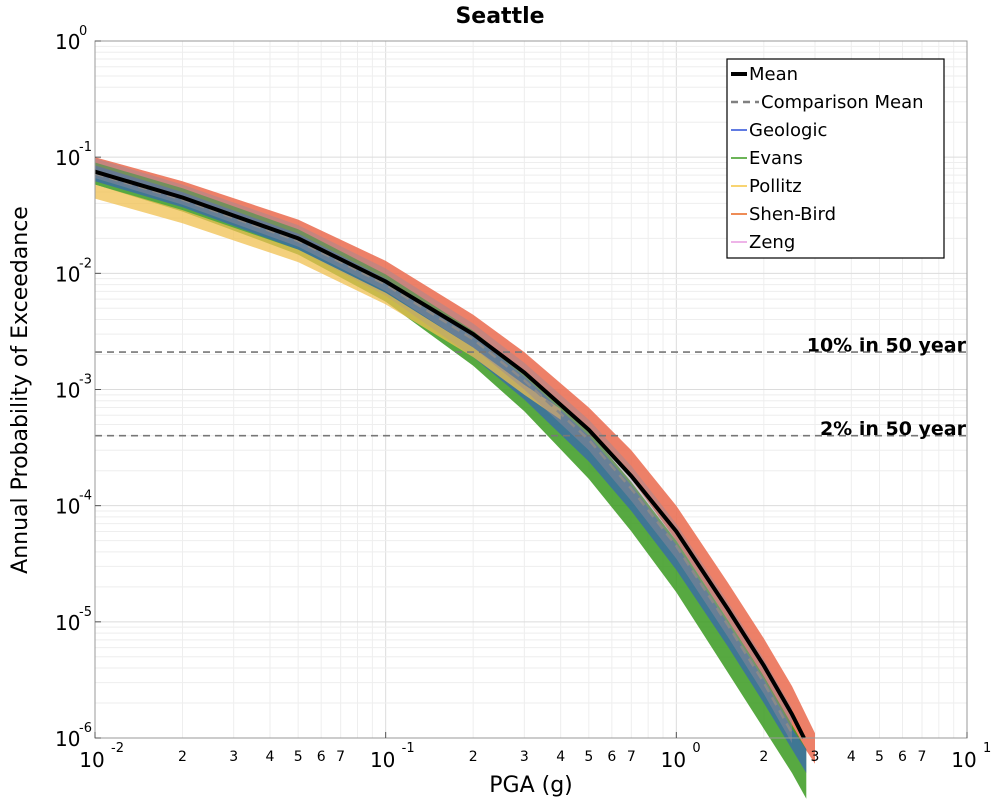  Describe the element at coordinates (531, 785) in the screenshot. I see `x-axis-label: PGA (g)` at that location.